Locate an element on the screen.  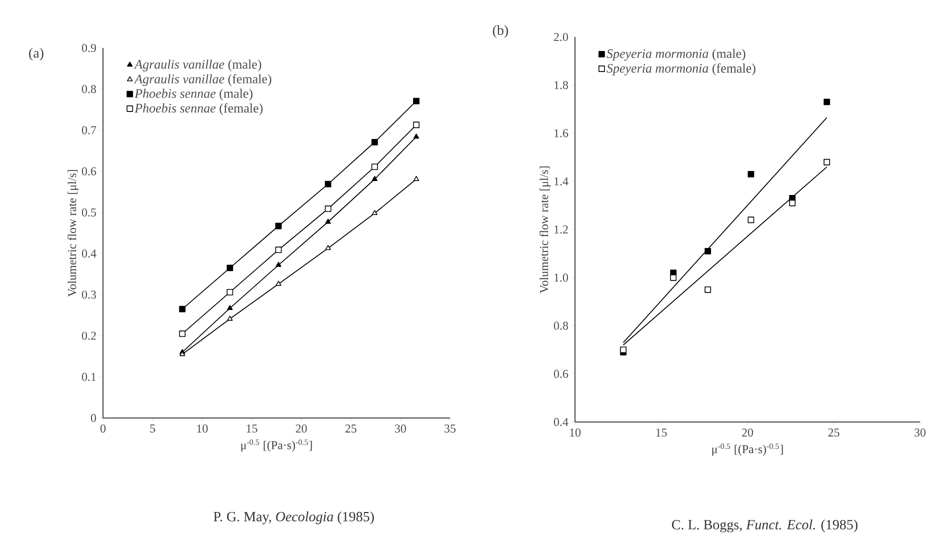
y-tick-label: 0.2 is located at coordinates (89, 336).